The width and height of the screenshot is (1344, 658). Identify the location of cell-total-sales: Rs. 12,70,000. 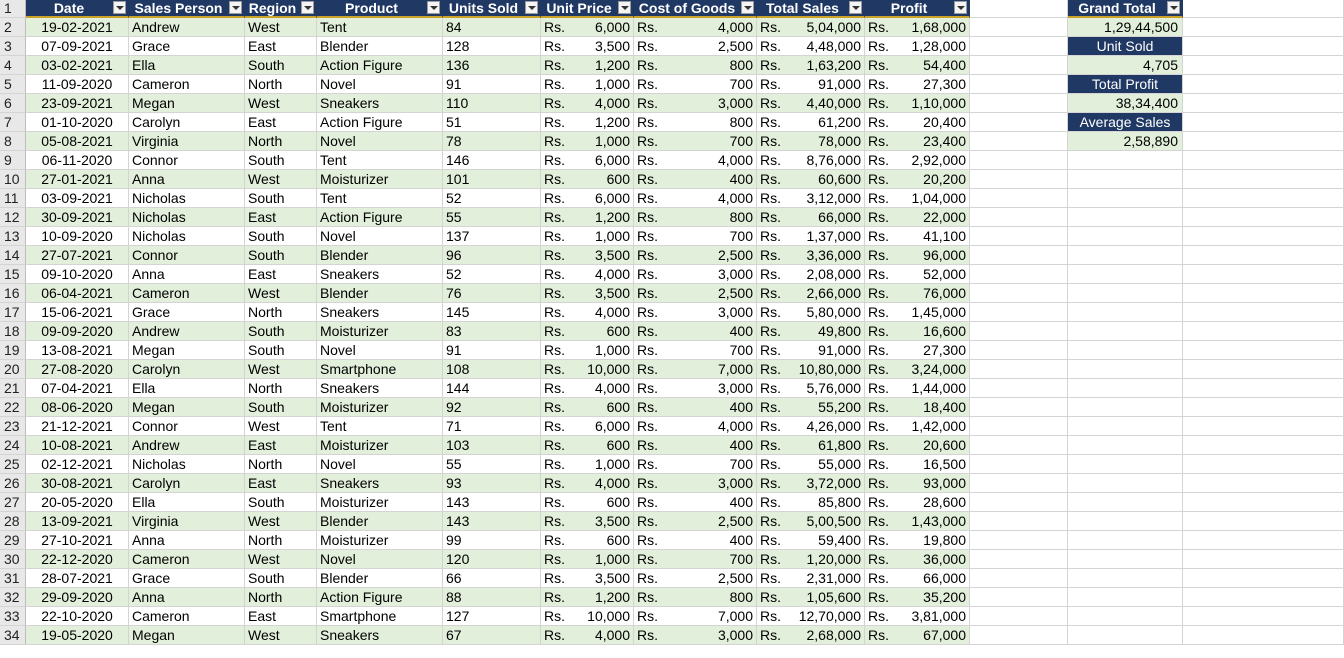
(811, 616).